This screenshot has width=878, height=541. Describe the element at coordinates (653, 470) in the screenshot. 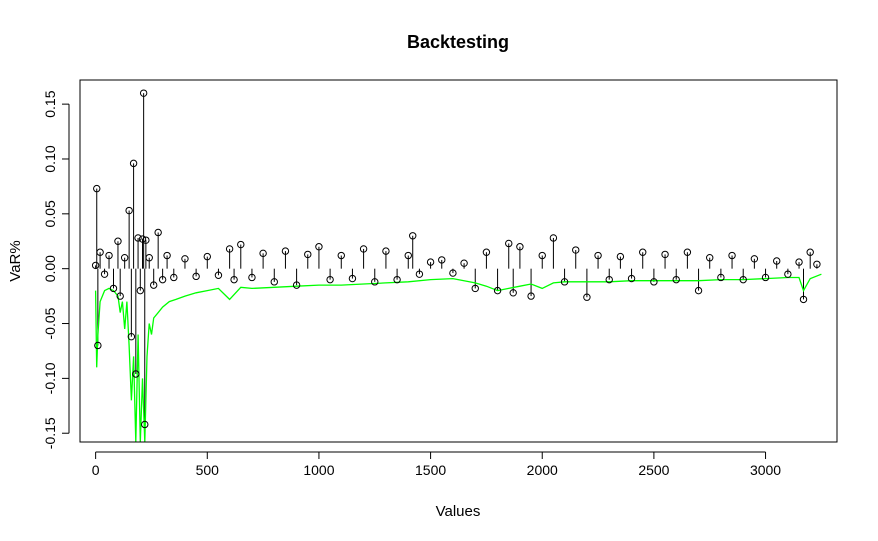

I see `x-tick-label: 2500` at that location.